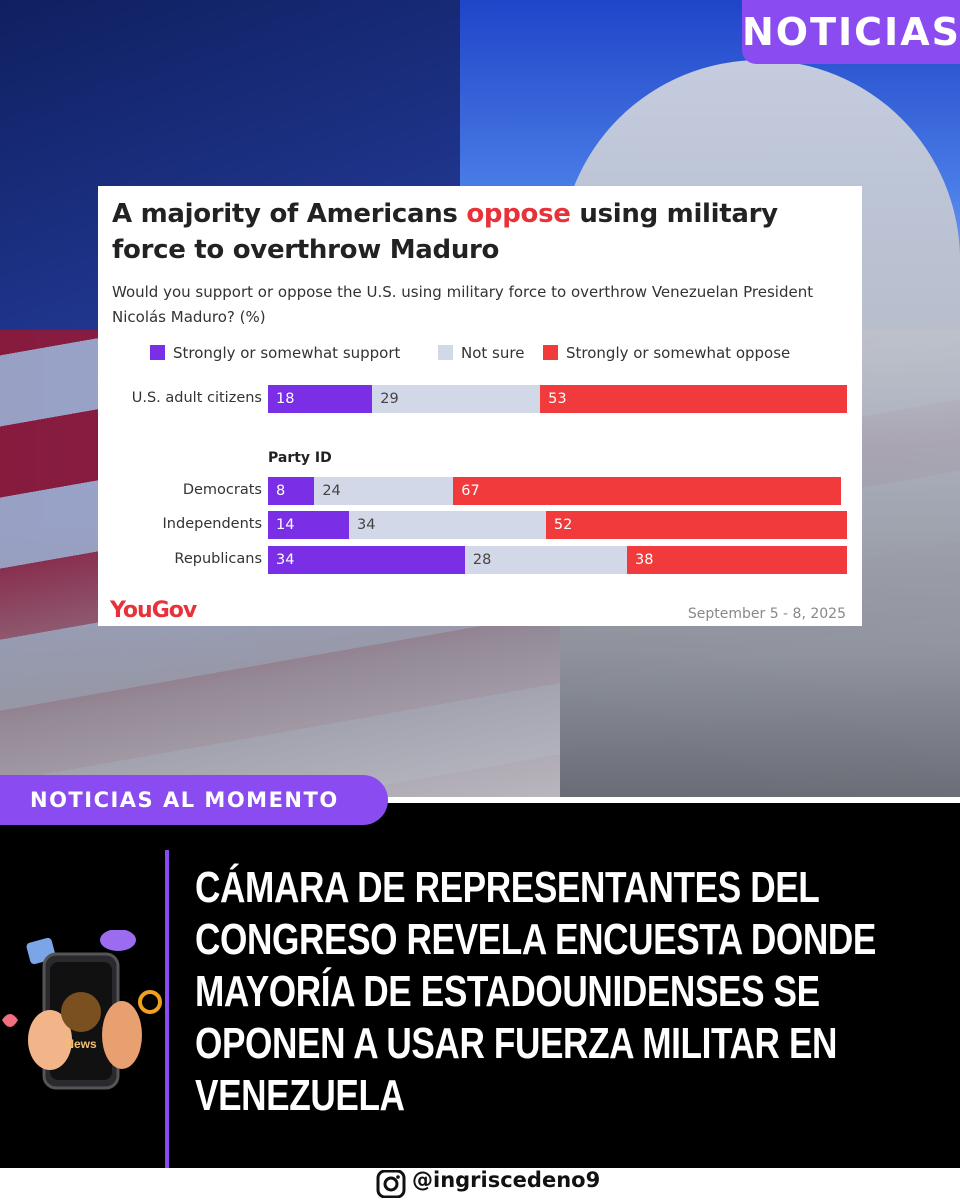  Describe the element at coordinates (766, 614) in the screenshot. I see `date: September 5 - 8, 2025` at that location.